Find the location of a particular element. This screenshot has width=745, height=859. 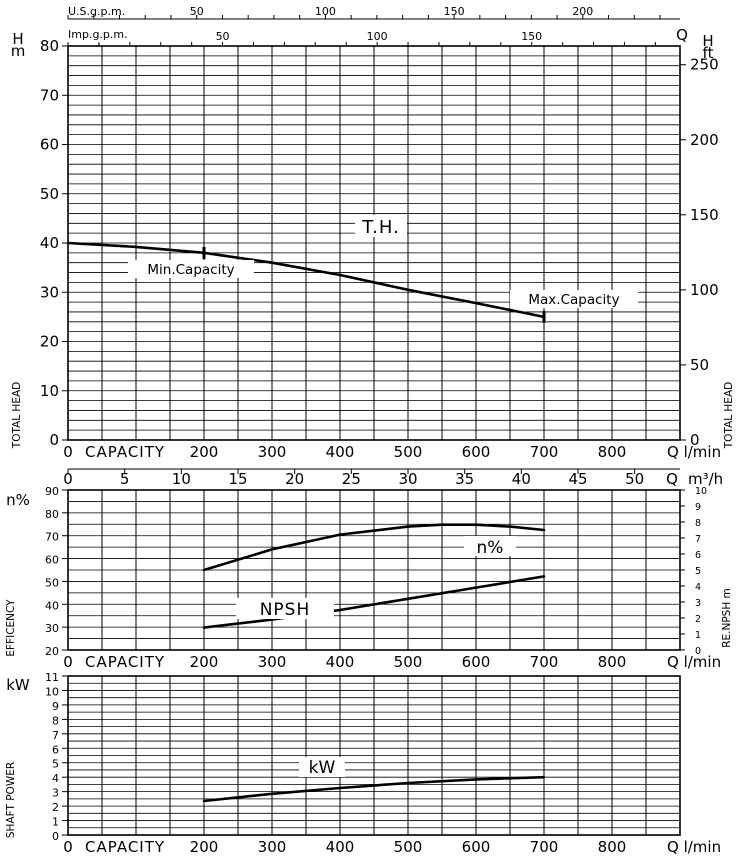

power-y-tick-label: 3 is located at coordinates (55, 793).